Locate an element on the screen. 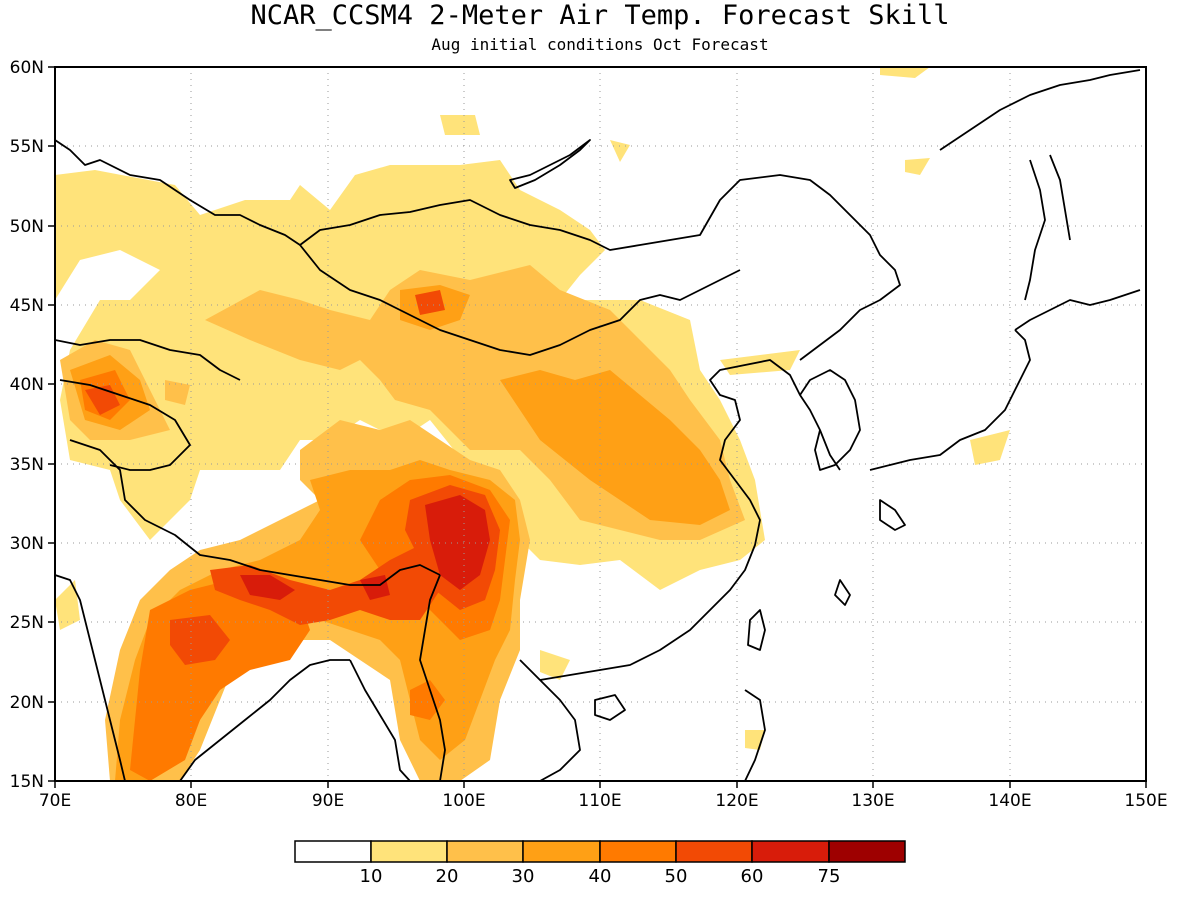  colorbar-label: 30 is located at coordinates (523, 876).